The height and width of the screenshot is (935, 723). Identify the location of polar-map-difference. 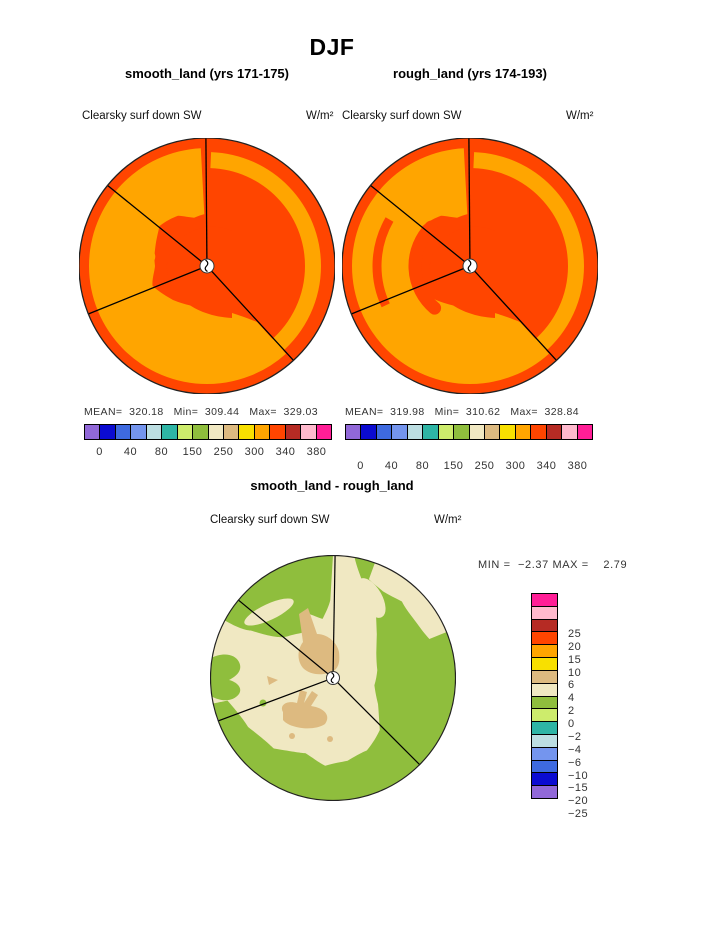
(333, 678).